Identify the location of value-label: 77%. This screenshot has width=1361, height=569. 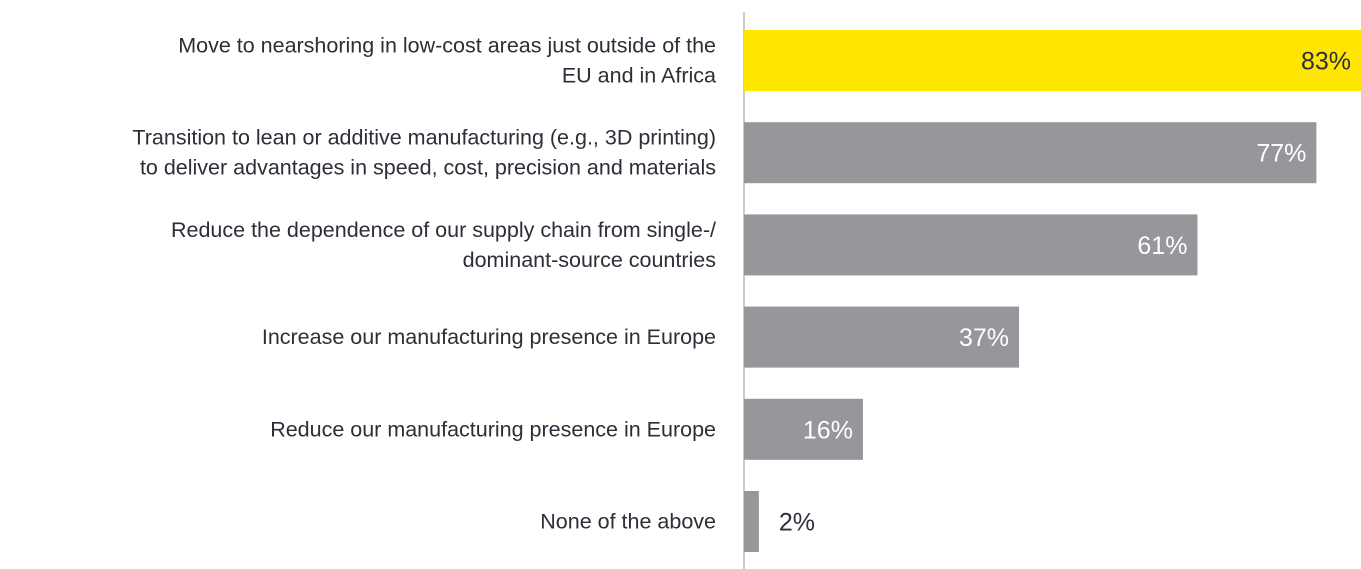
(1281, 154).